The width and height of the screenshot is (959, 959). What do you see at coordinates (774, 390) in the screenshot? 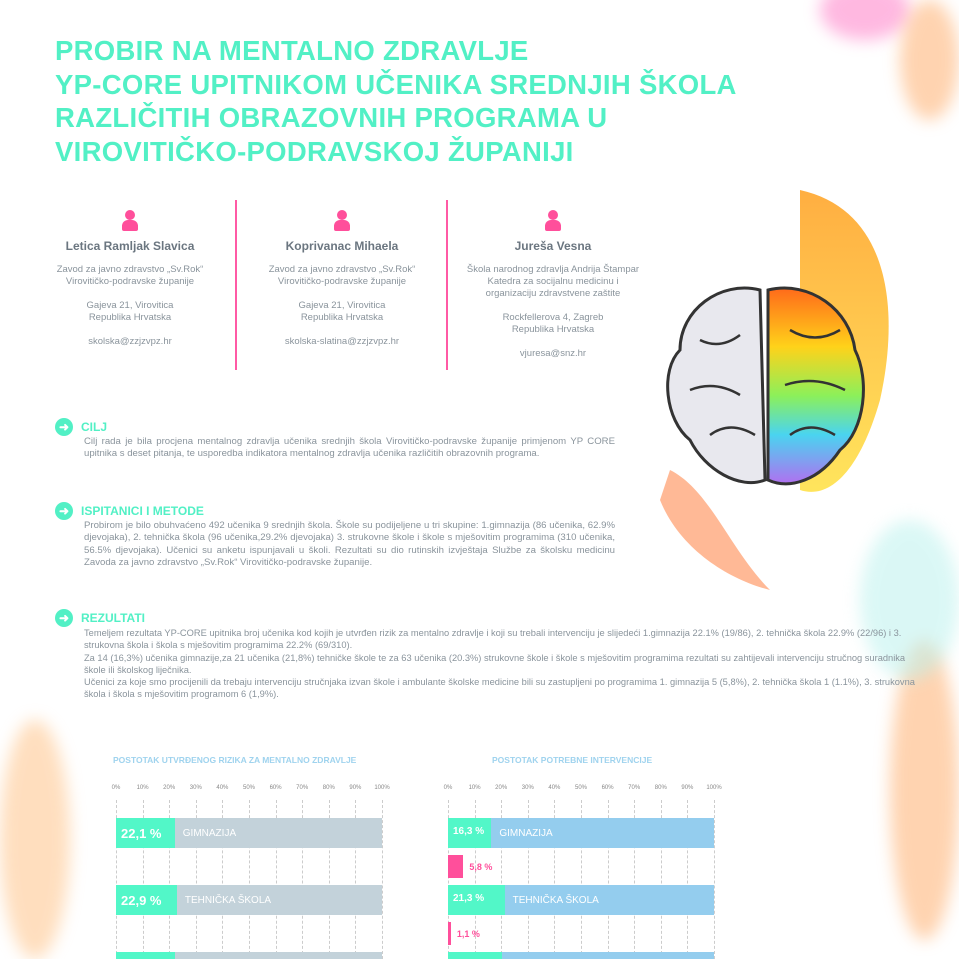
I see `brain-illustration` at bounding box center [774, 390].